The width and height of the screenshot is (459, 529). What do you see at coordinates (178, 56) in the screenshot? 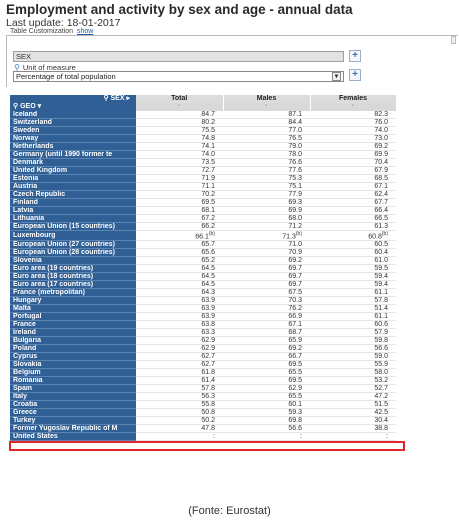
I see `sex-dimension-select: SEX` at bounding box center [178, 56].